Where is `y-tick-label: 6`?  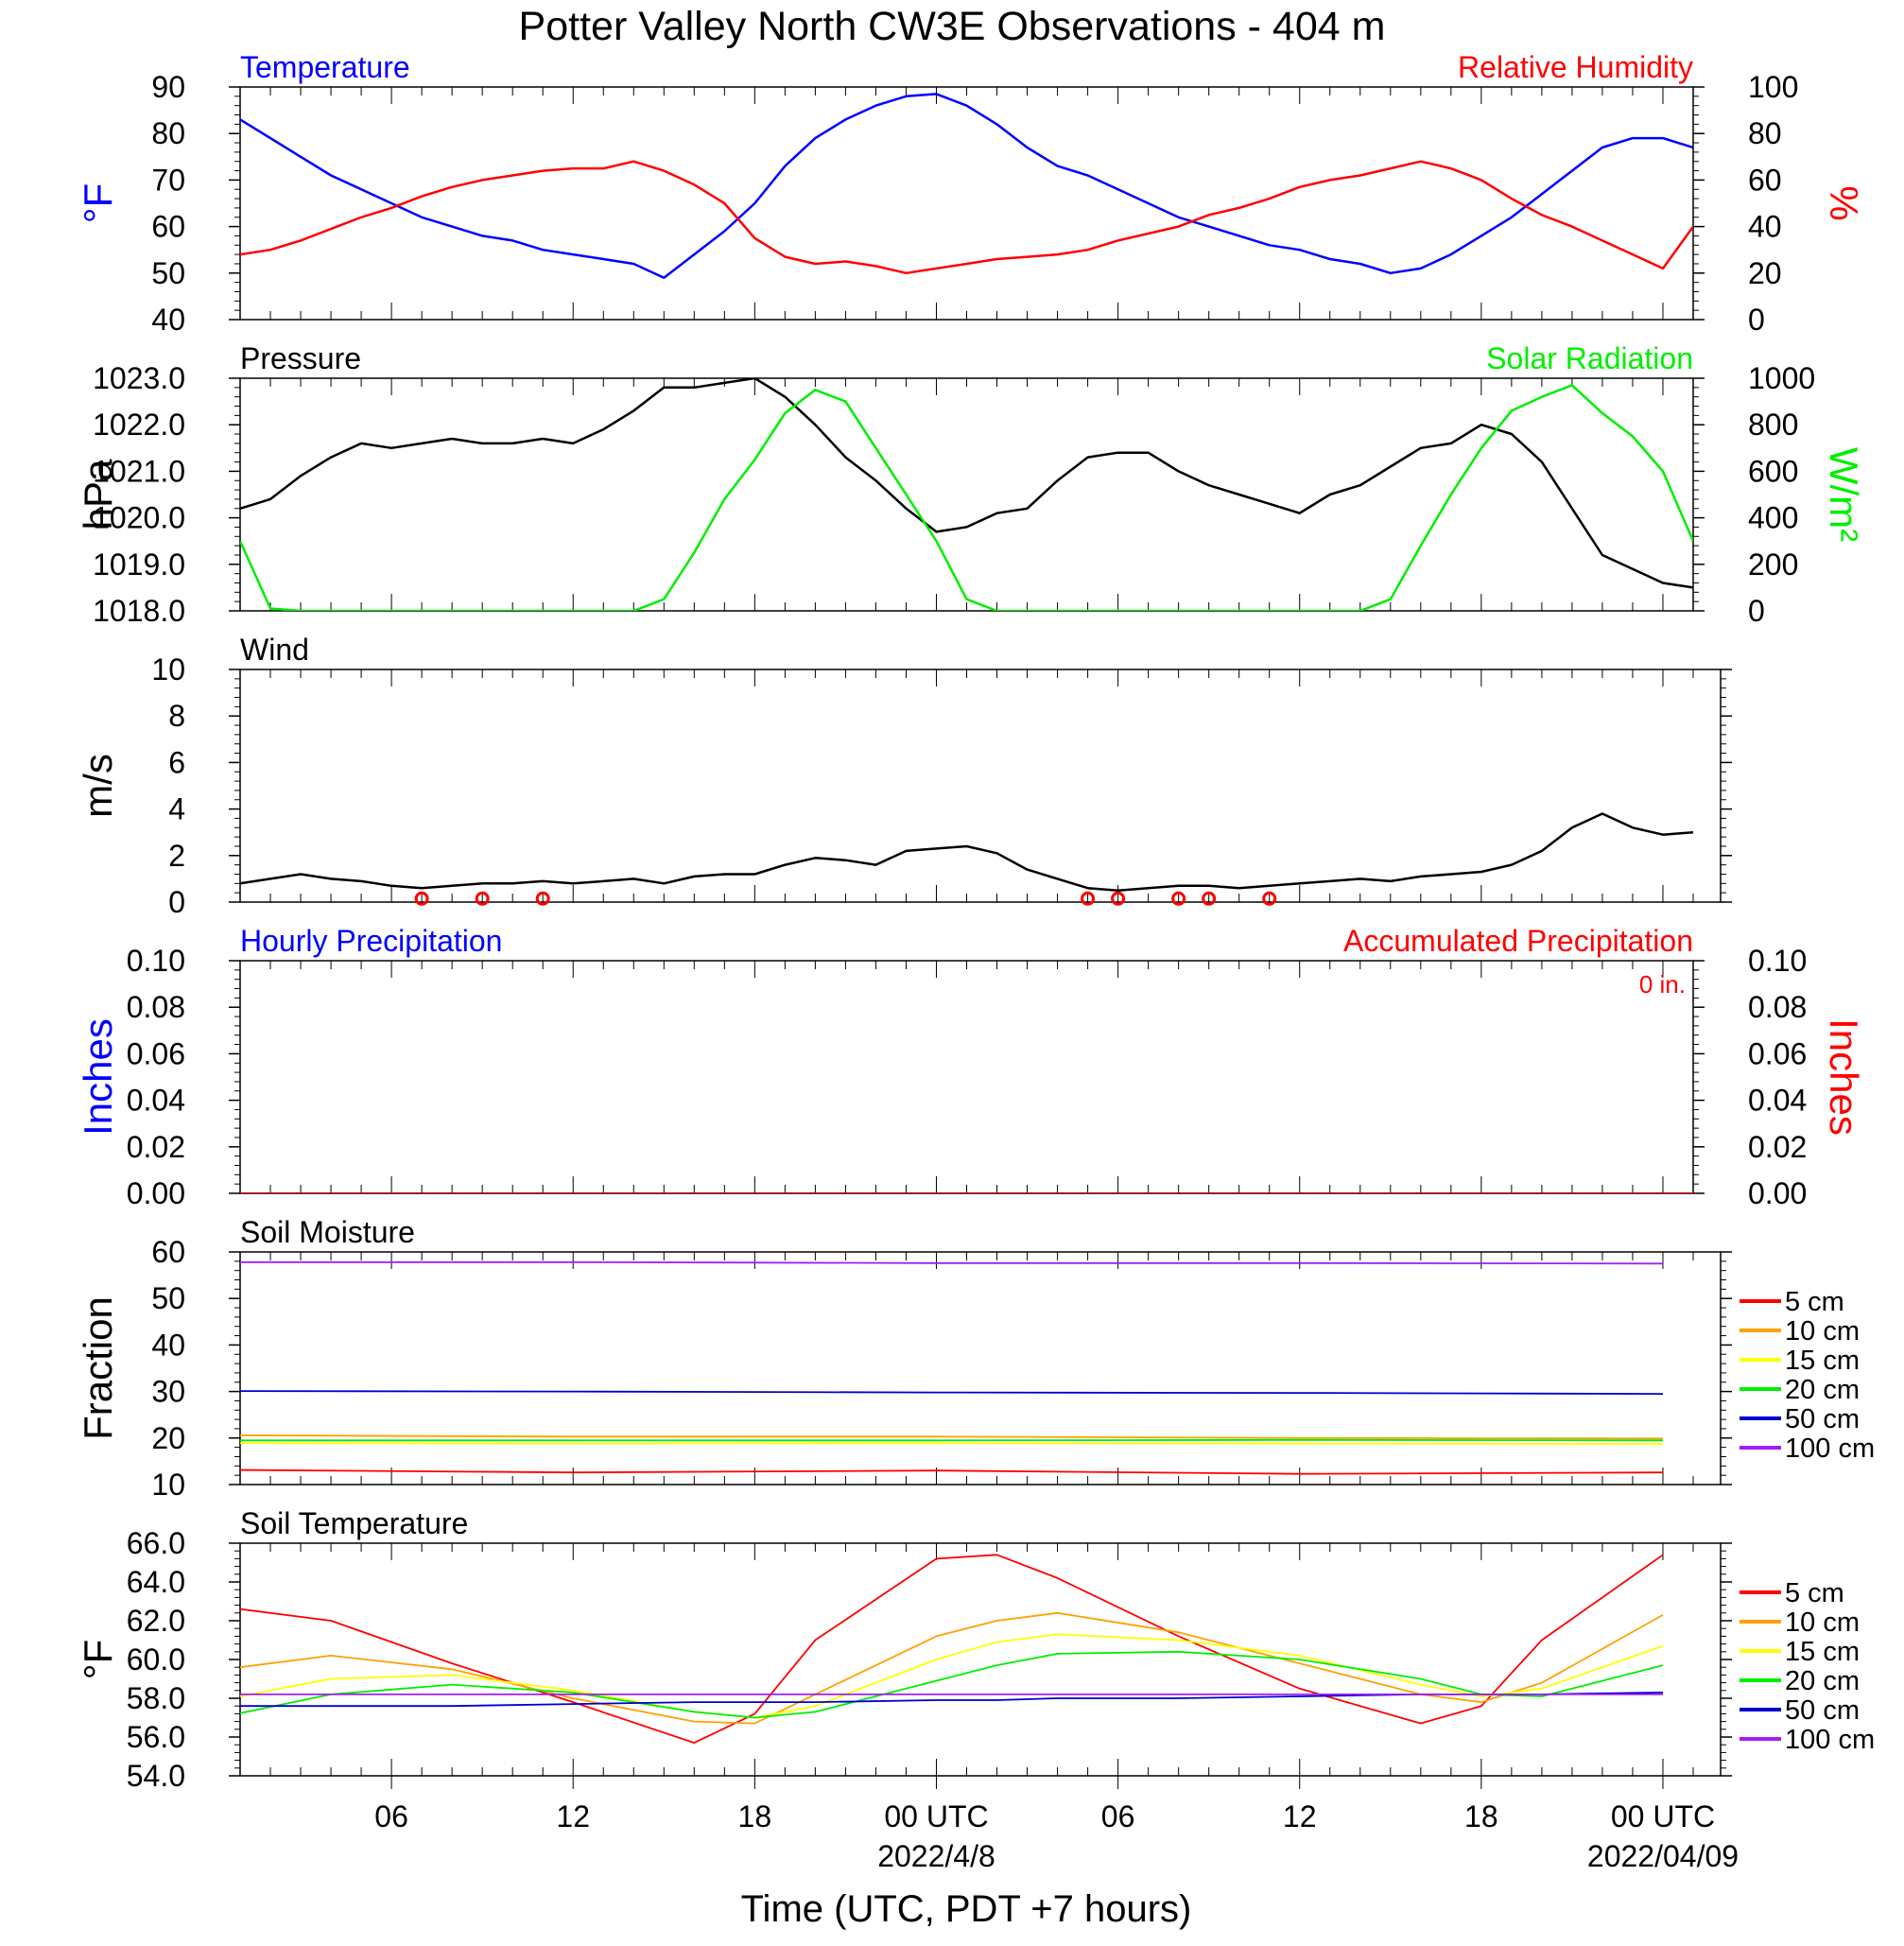
y-tick-label: 6 is located at coordinates (176, 762).